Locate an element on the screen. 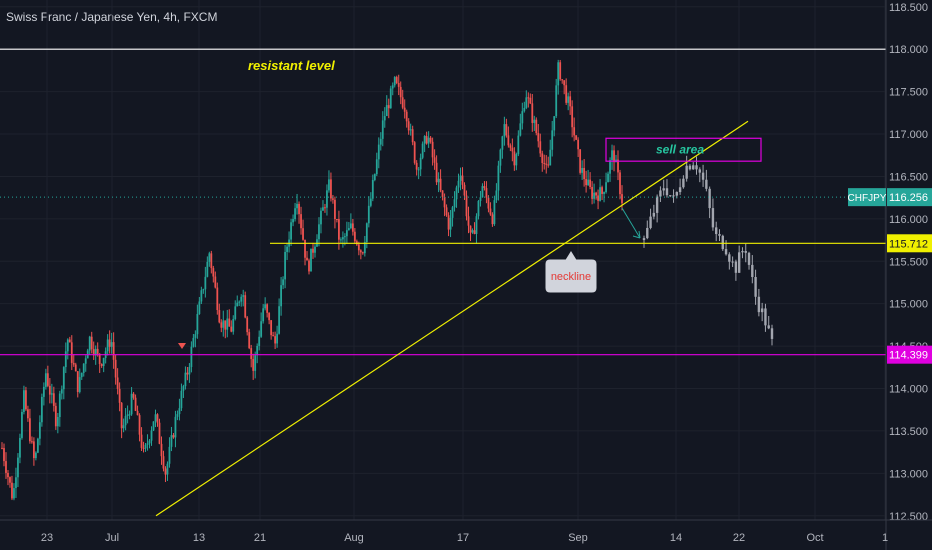  y-tick-label: 113.000 is located at coordinates (908, 474).